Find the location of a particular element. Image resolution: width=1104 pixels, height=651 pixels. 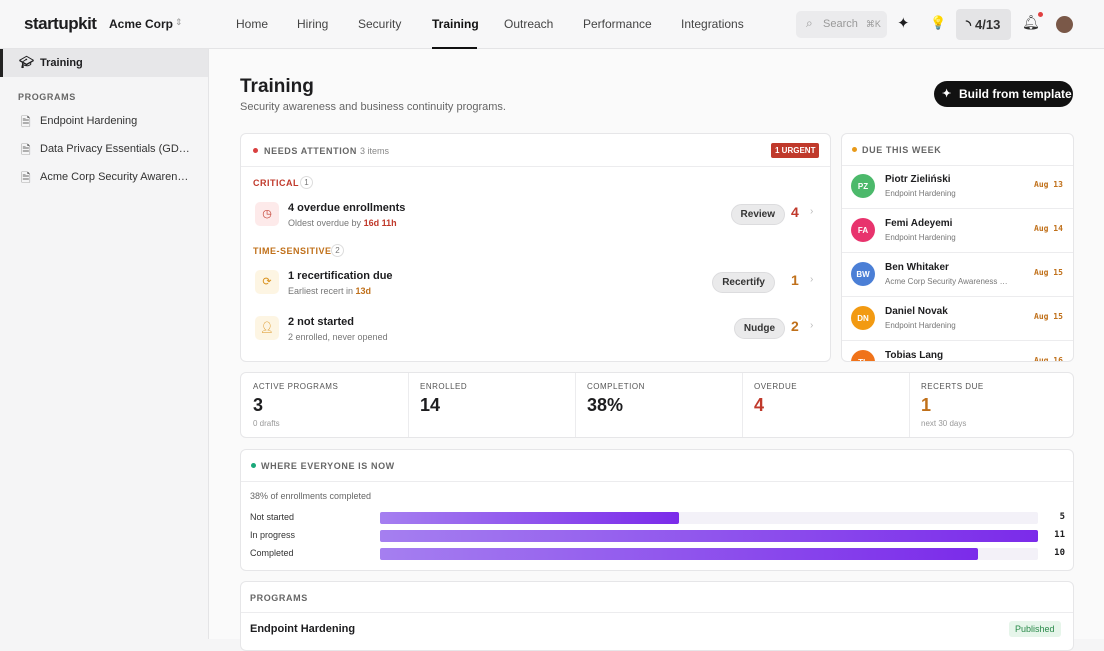

item-detail-text: Earliest recert in is located at coordinates (321, 291).